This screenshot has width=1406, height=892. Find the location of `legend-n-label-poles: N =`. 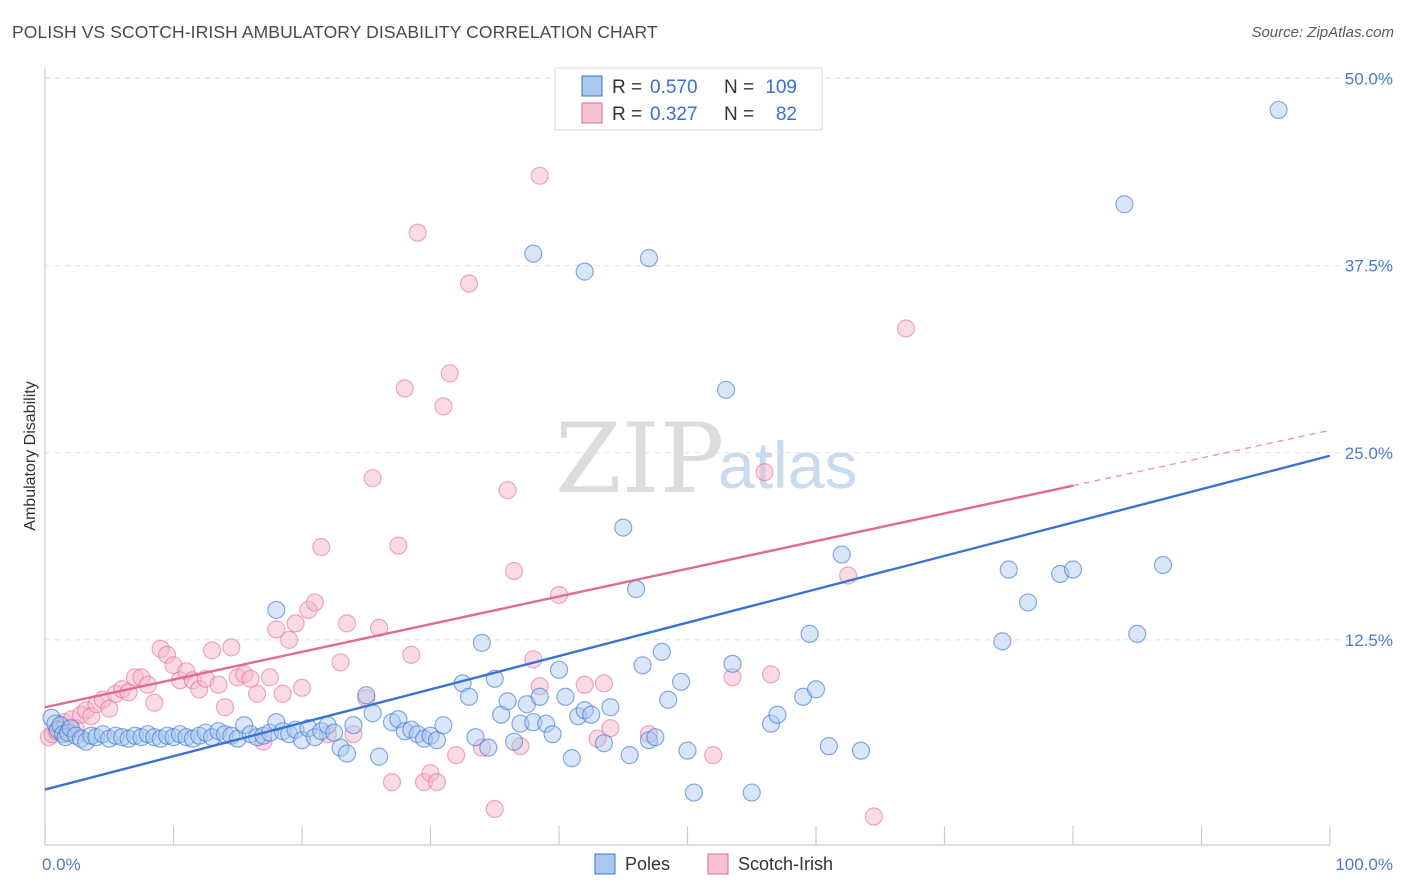

legend-n-label-poles: N = is located at coordinates (739, 87).